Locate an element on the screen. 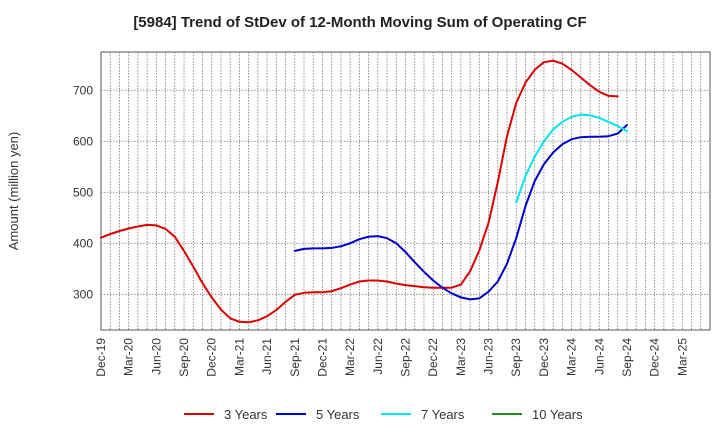 The width and height of the screenshot is (720, 440). x-tick-label: Dec-21 is located at coordinates (322, 357).